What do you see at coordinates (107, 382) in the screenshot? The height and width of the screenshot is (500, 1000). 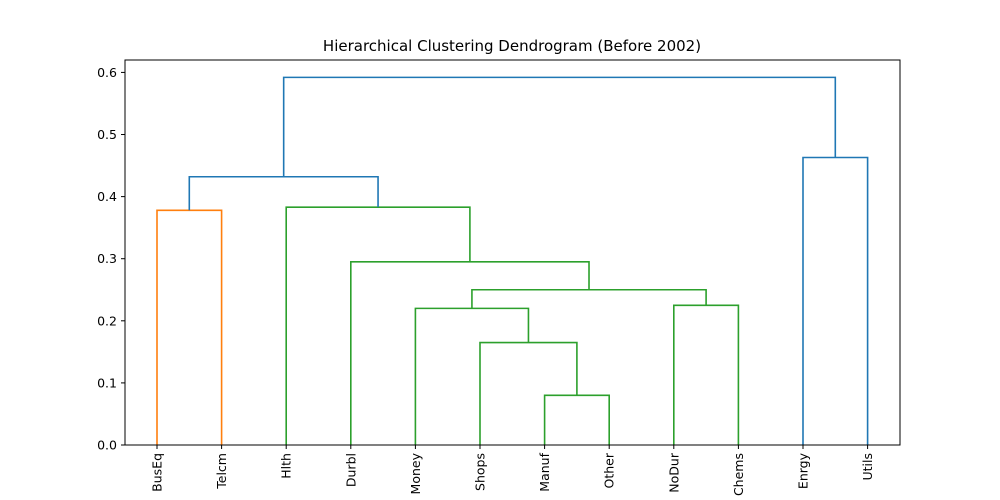 I see `y-tick-label: 0.1` at bounding box center [107, 382].